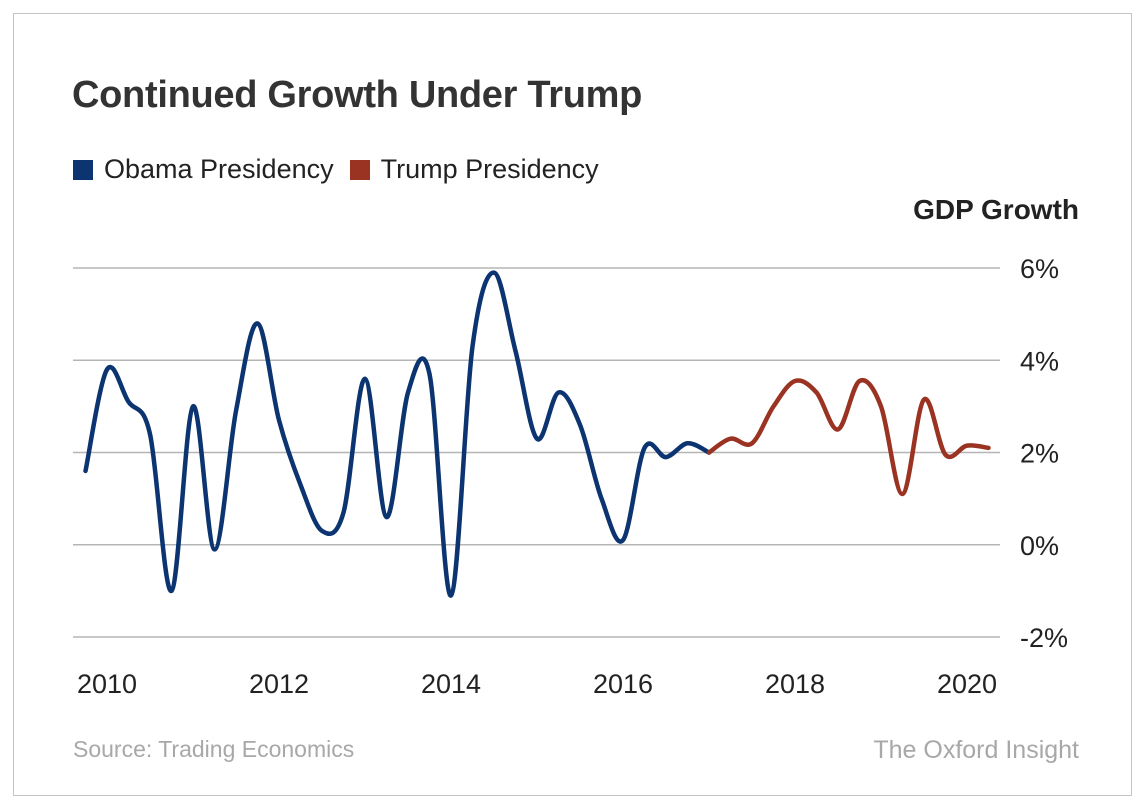 The image size is (1147, 809). I want to click on legend-item-trump: Trump Presidency, so click(474, 169).